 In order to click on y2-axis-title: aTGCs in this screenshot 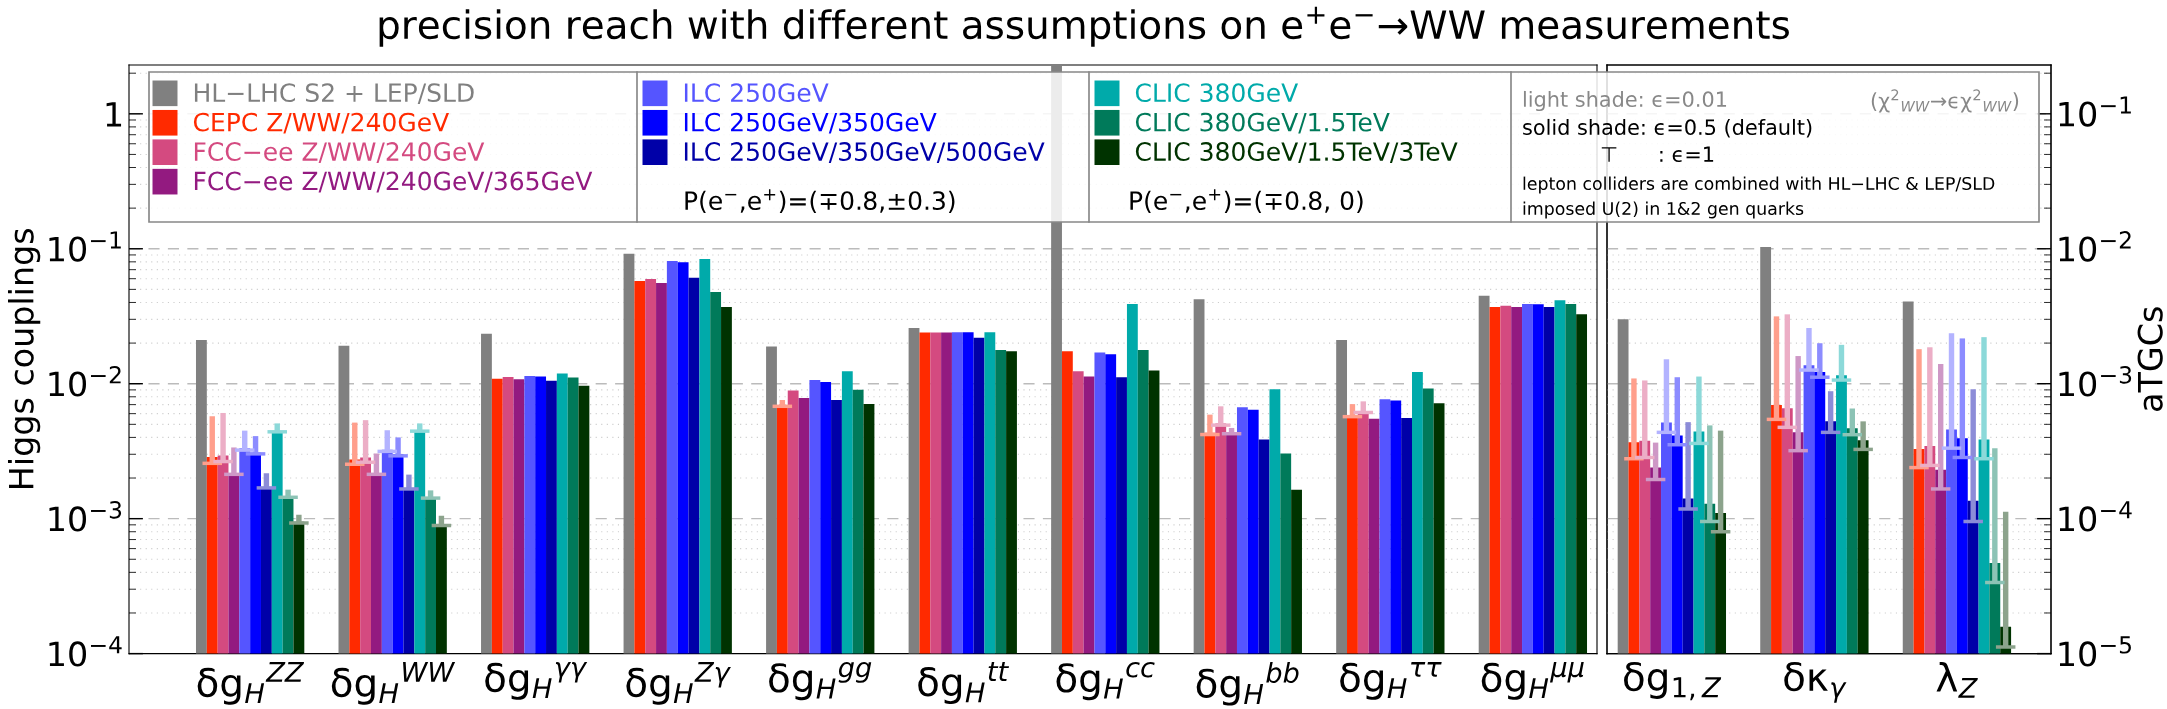, I will do `click(2150, 359)`.